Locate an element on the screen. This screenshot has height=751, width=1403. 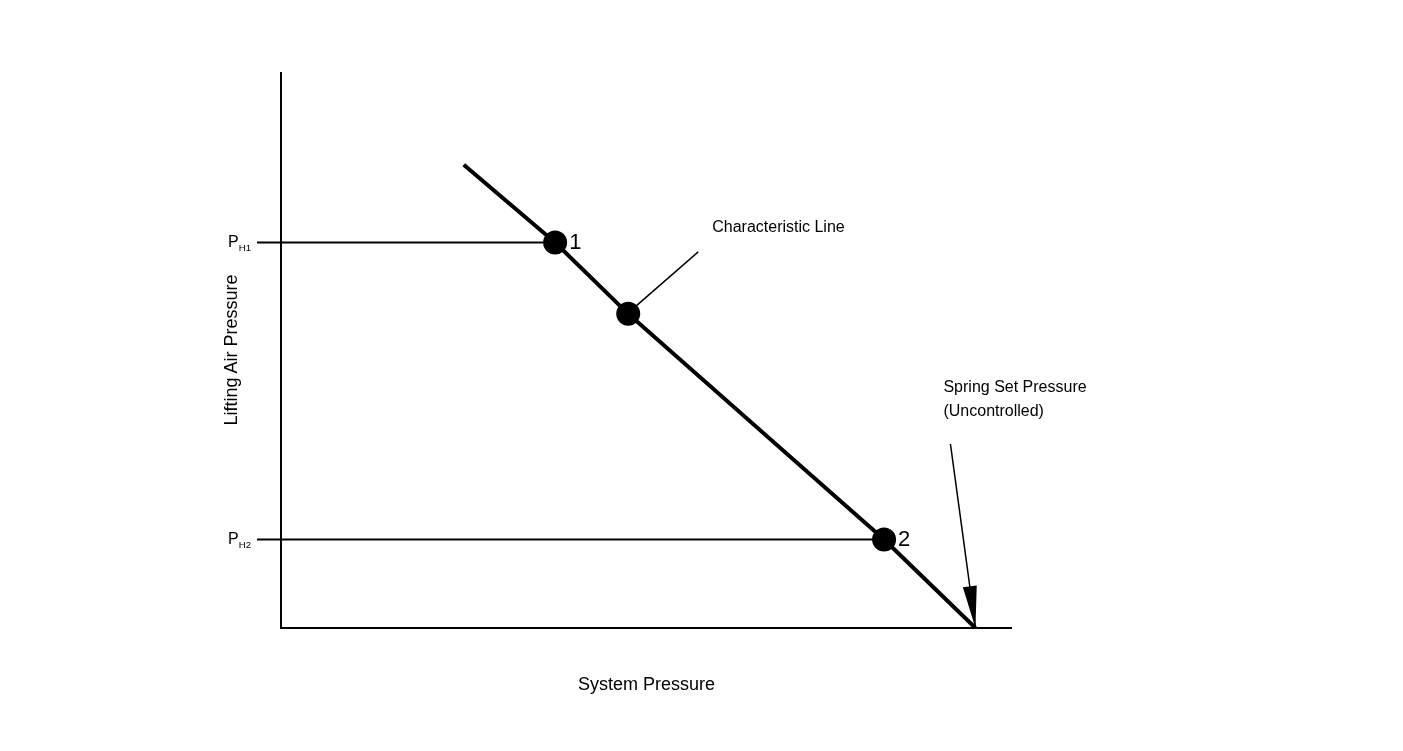
y-axis-title: Lifting Air Pressure is located at coordinates (231, 350).